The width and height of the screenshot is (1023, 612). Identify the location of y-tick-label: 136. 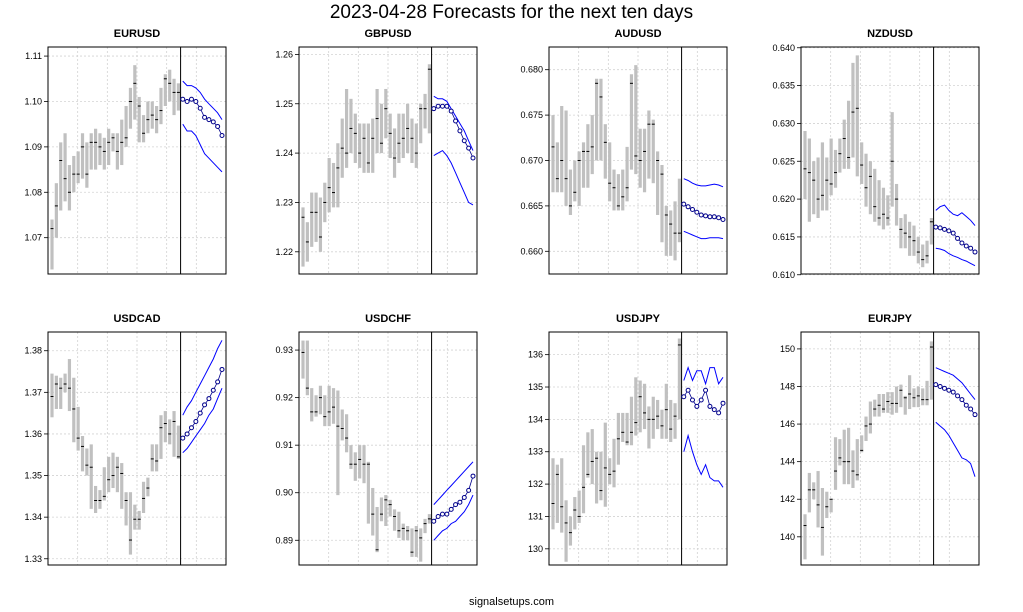
(535, 355).